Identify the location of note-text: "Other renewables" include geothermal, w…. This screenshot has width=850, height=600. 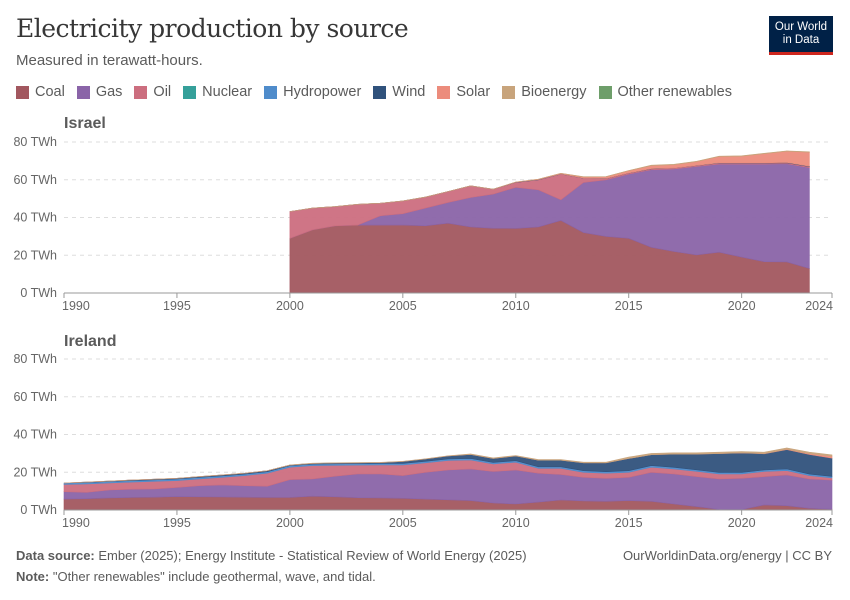
(214, 576).